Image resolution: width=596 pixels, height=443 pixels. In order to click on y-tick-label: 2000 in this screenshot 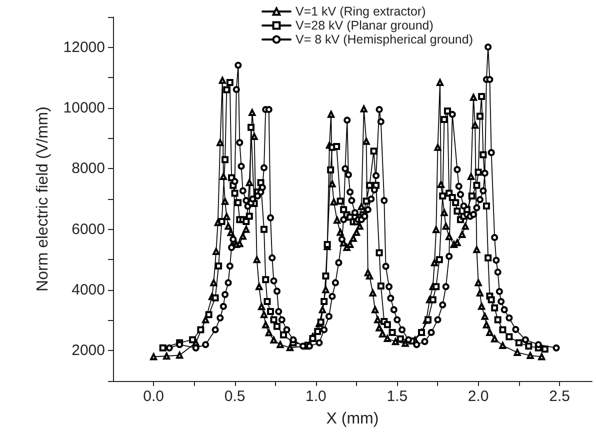, I will do `click(88, 351)`.